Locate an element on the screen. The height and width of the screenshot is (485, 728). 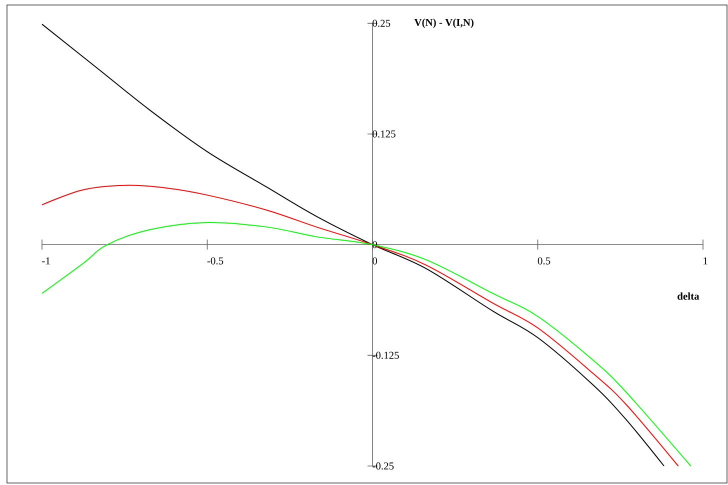
x-axis-title: delta is located at coordinates (689, 296).